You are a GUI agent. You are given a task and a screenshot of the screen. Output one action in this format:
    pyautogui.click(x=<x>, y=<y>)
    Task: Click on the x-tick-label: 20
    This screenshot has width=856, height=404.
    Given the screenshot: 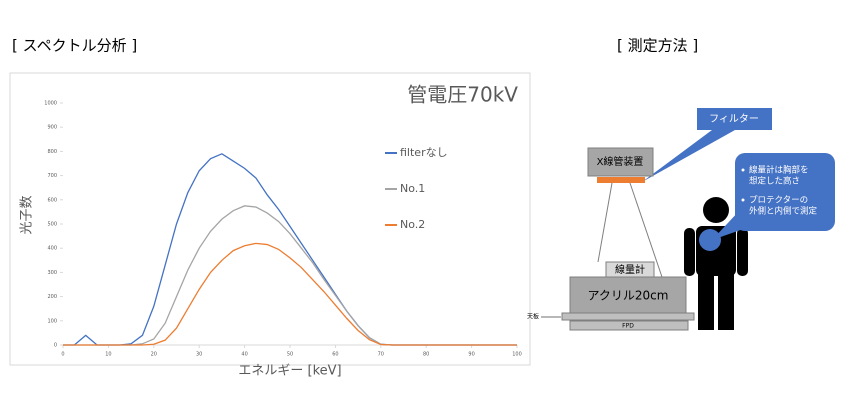 What is the action you would take?
    pyautogui.click(x=154, y=355)
    